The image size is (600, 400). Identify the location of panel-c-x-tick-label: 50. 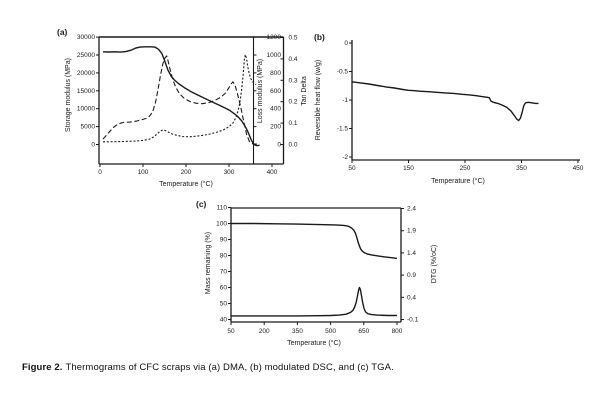
(231, 331).